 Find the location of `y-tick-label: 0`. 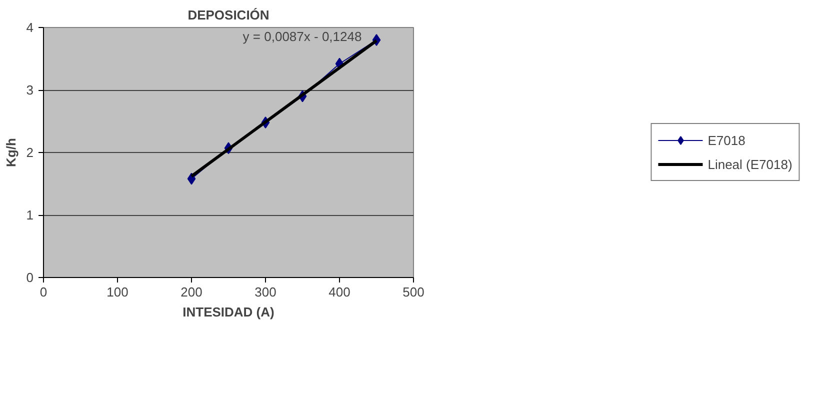

y-tick-label: 0 is located at coordinates (30, 277).